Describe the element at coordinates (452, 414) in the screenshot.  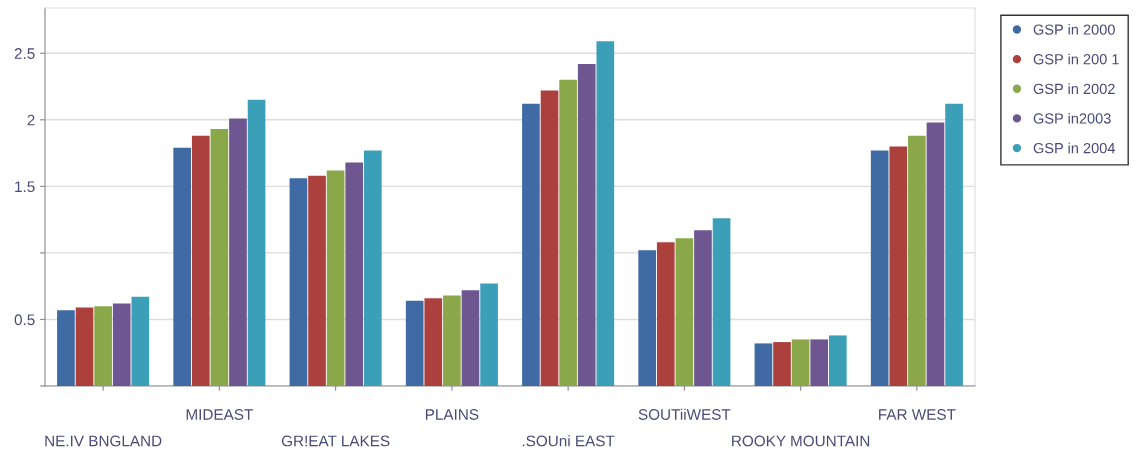
I see `x-tick-label: PLAINS` at that location.